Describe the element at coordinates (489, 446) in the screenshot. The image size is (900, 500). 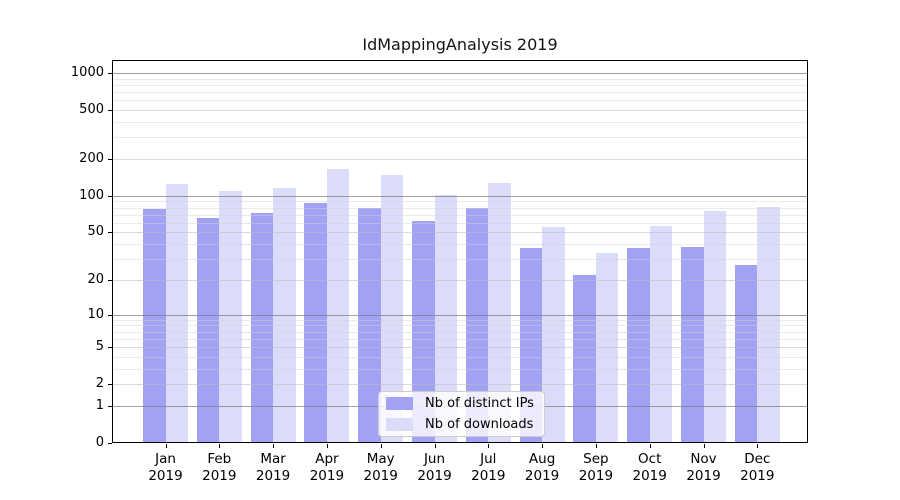
I see `x-tick-jul` at that location.